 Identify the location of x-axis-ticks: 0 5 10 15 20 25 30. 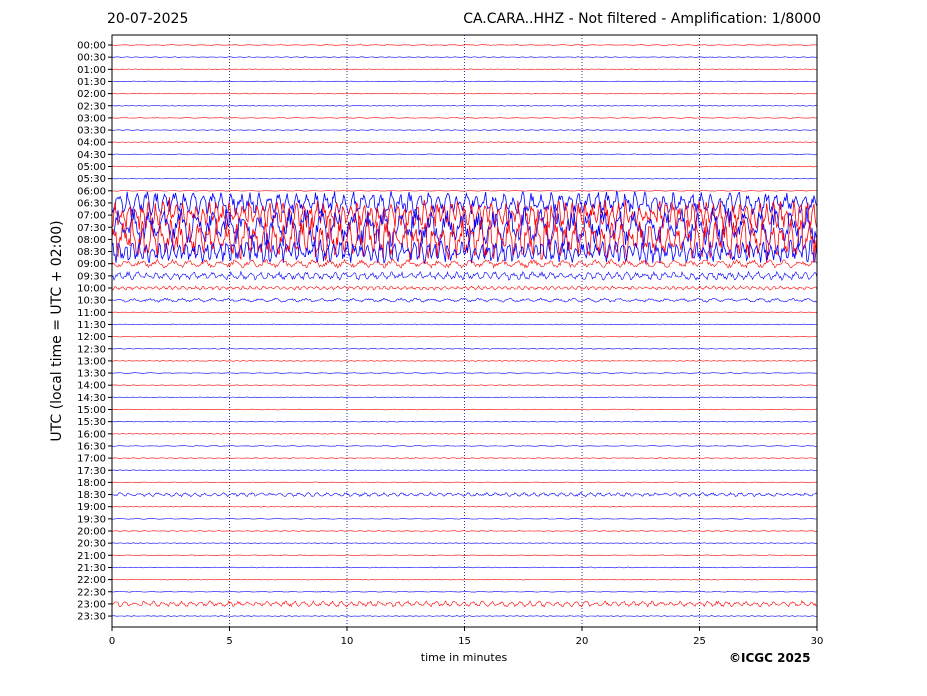
(466, 637).